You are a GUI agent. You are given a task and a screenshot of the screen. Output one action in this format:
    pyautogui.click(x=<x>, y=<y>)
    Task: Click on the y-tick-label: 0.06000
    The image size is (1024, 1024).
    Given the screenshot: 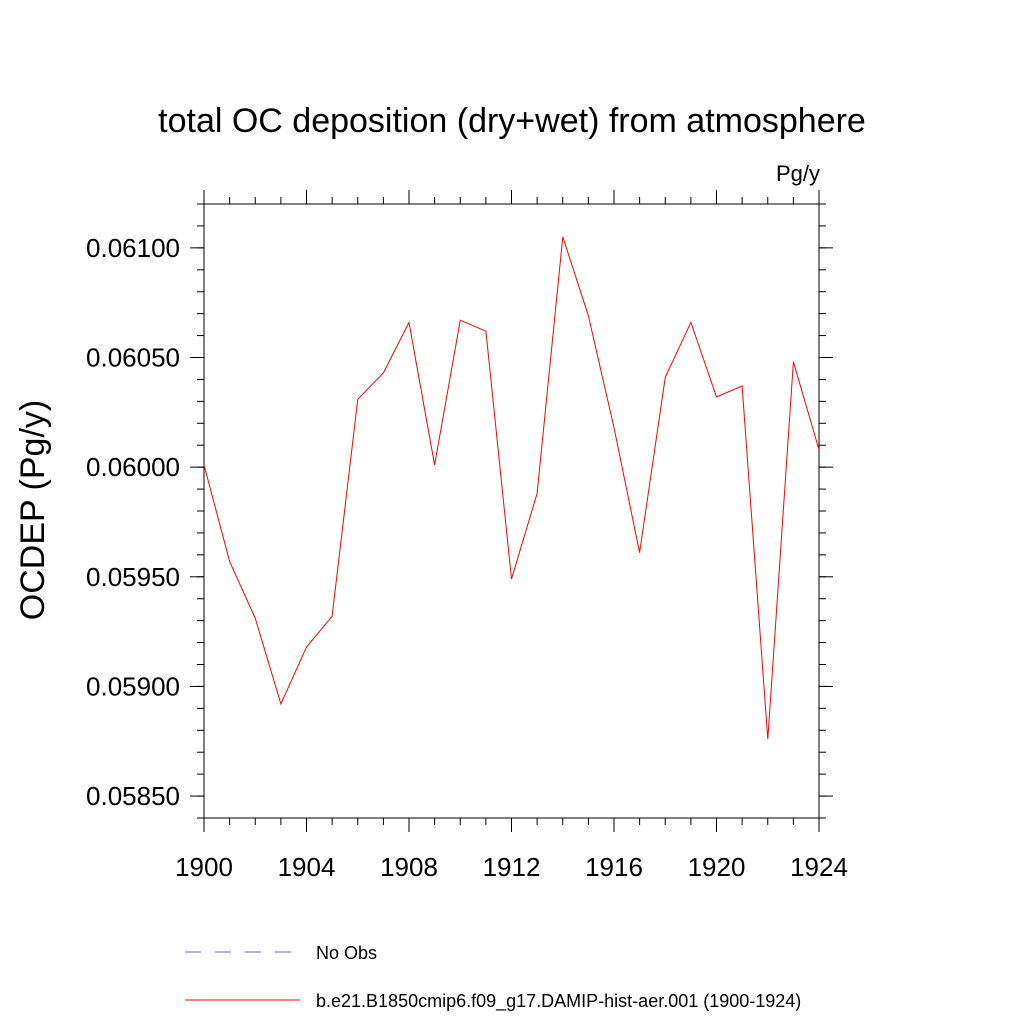 What is the action you would take?
    pyautogui.click(x=133, y=467)
    